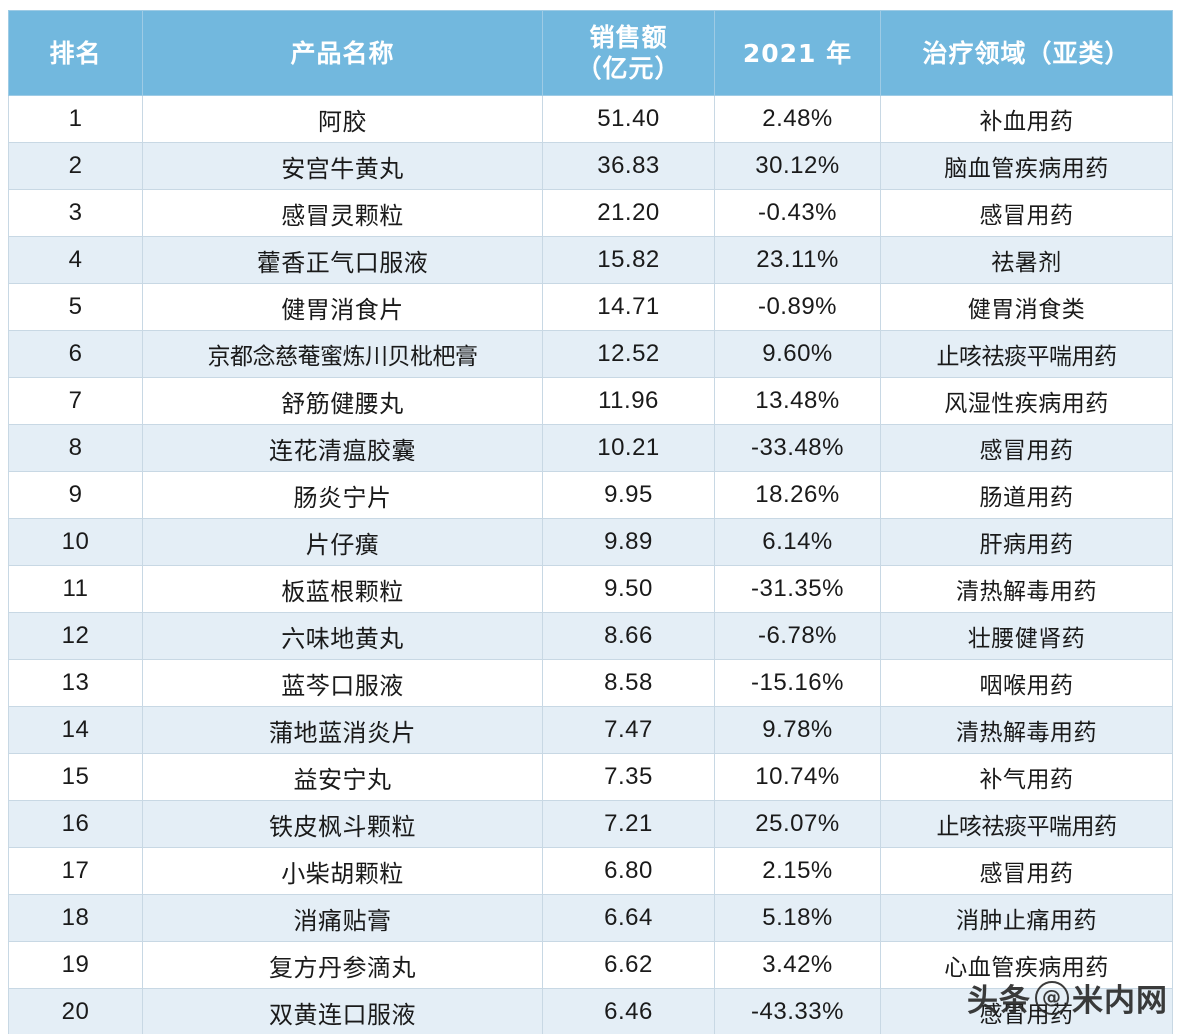  I want to click on table-row: 3 感冒灵颗粒 21.20 -0.43% 感冒用药, so click(590, 213).